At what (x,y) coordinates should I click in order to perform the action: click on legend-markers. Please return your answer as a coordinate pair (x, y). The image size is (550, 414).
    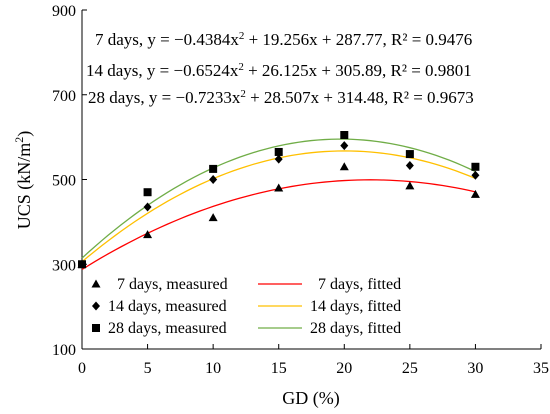
    Looking at the image, I should click on (96, 305).